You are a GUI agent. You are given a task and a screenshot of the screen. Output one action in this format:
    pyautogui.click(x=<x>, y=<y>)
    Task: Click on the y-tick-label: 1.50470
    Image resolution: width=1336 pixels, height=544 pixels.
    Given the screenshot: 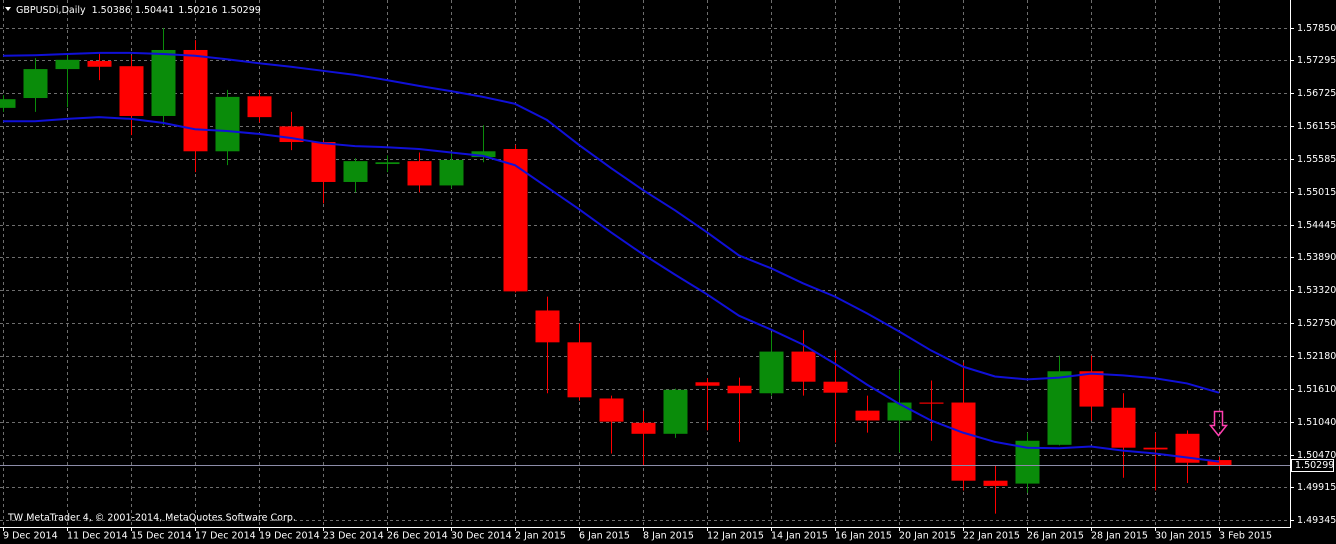 What is the action you would take?
    pyautogui.click(x=1316, y=455)
    